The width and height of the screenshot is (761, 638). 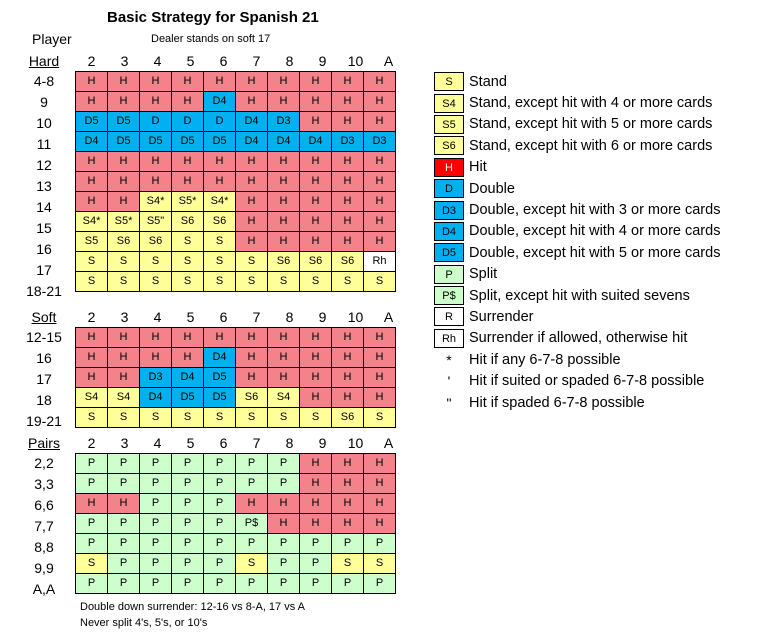 What do you see at coordinates (124, 317) in the screenshot?
I see `dealer-card-soft: 3` at bounding box center [124, 317].